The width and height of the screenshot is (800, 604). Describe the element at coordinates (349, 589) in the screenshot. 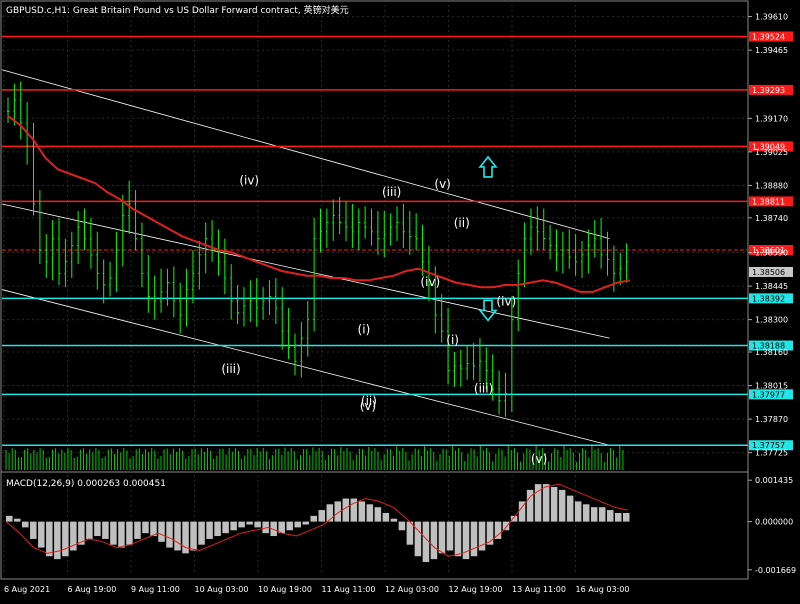

I see `time-tick-label: 11 Aug 11:00` at that location.